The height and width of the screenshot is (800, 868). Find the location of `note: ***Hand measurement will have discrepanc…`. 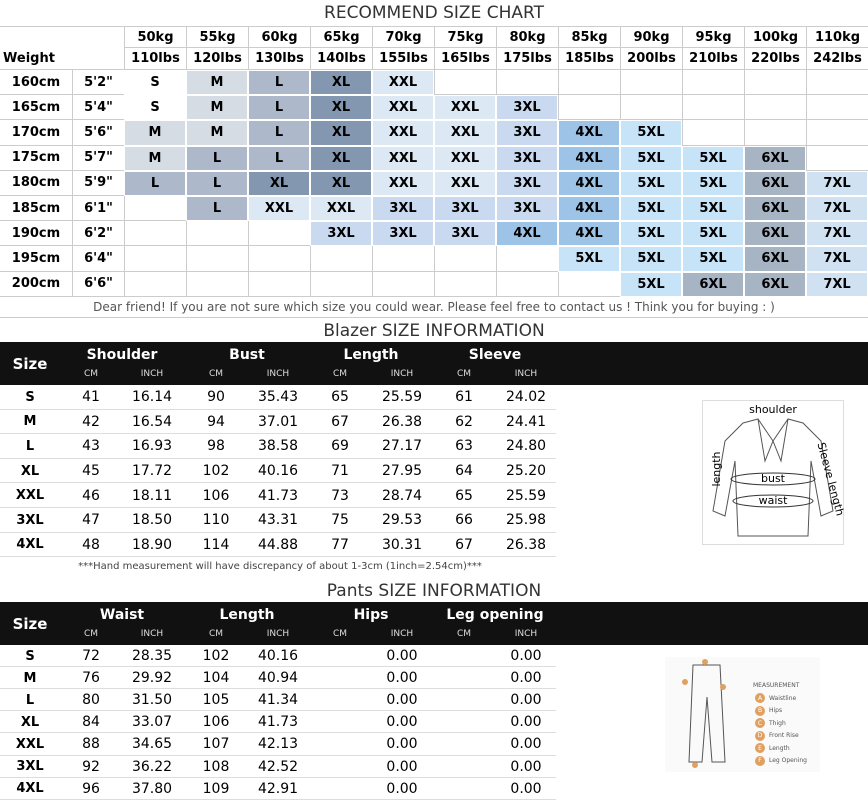

note: ***Hand measurement will have discrepanc… is located at coordinates (280, 566).